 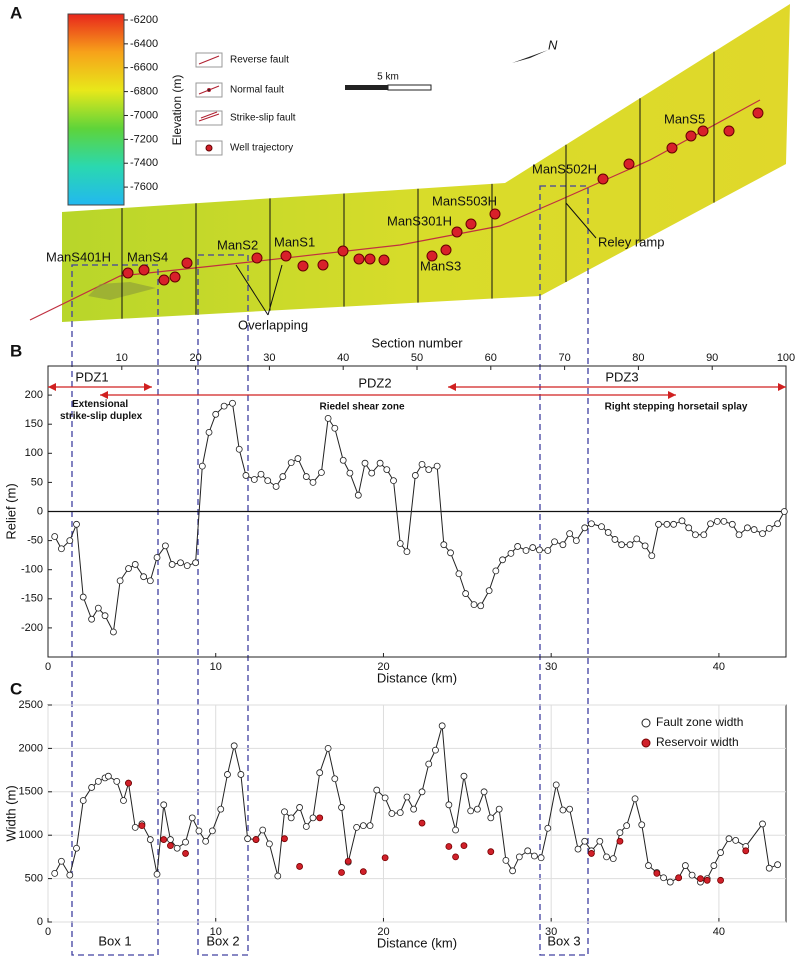 What do you see at coordinates (273, 324) in the screenshot?
I see `annotation: Overlapping` at bounding box center [273, 324].